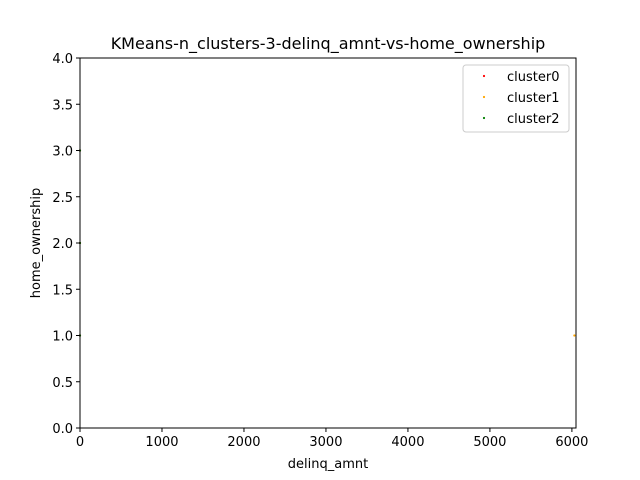  I want to click on legend-box, so click(516, 98).